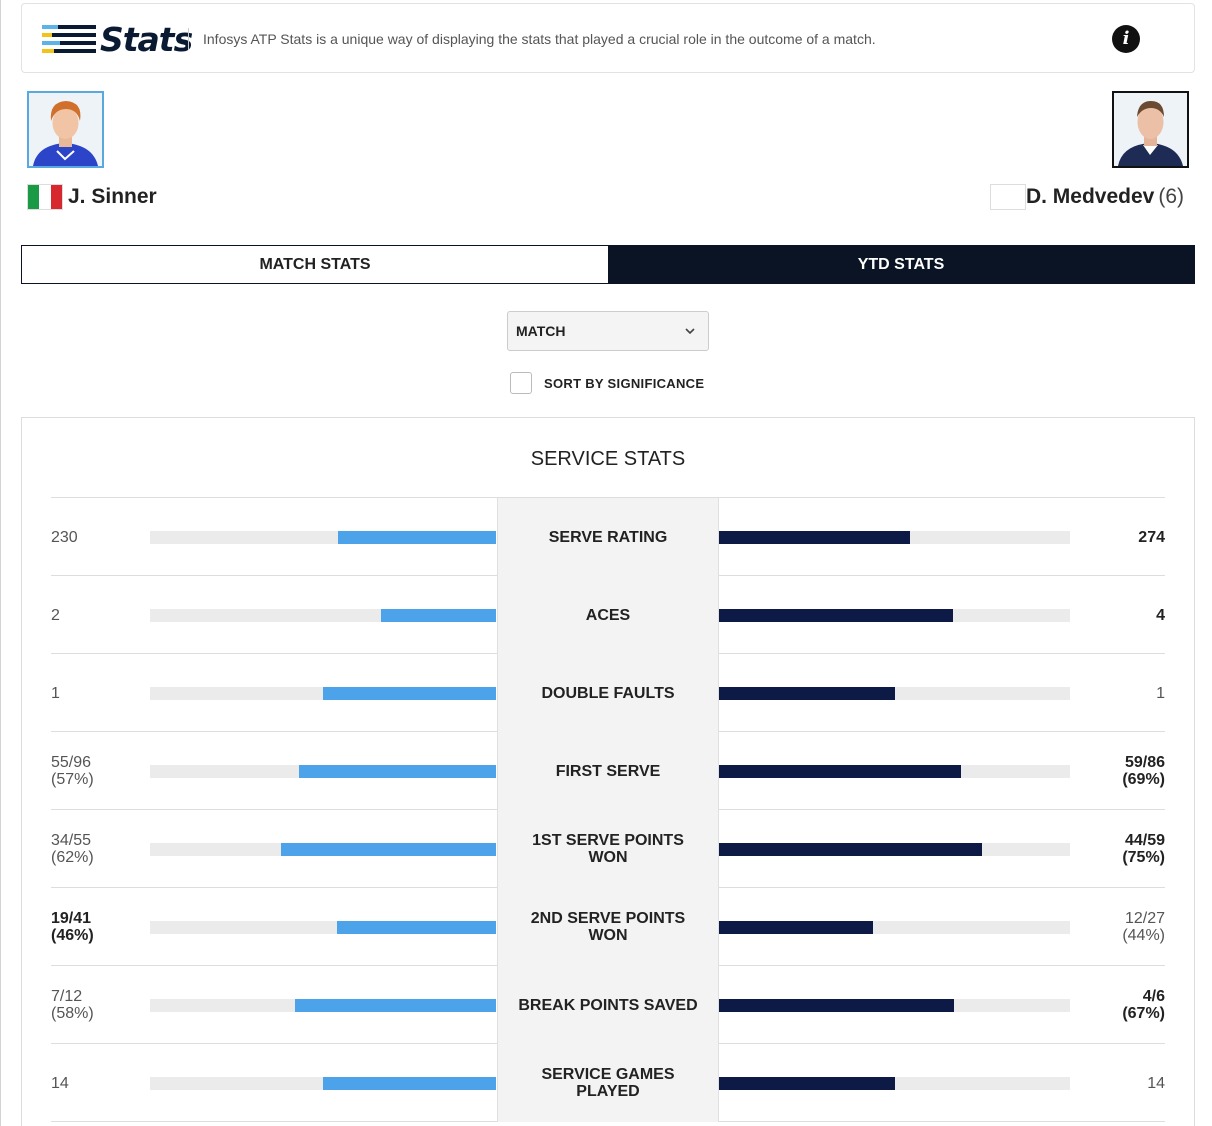 The image size is (1212, 1126). I want to click on stats-tabs: MATCH STATS YTD STATS, so click(608, 264).